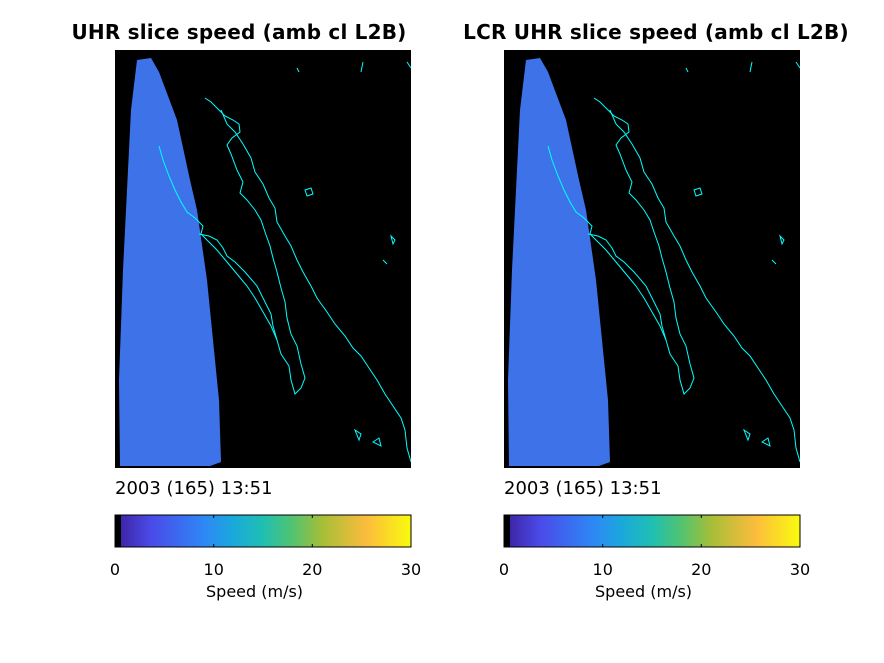  Describe the element at coordinates (656, 32) in the screenshot. I see `right-panel-title: LCR UHR slice speed (amb cl L2B)` at that location.